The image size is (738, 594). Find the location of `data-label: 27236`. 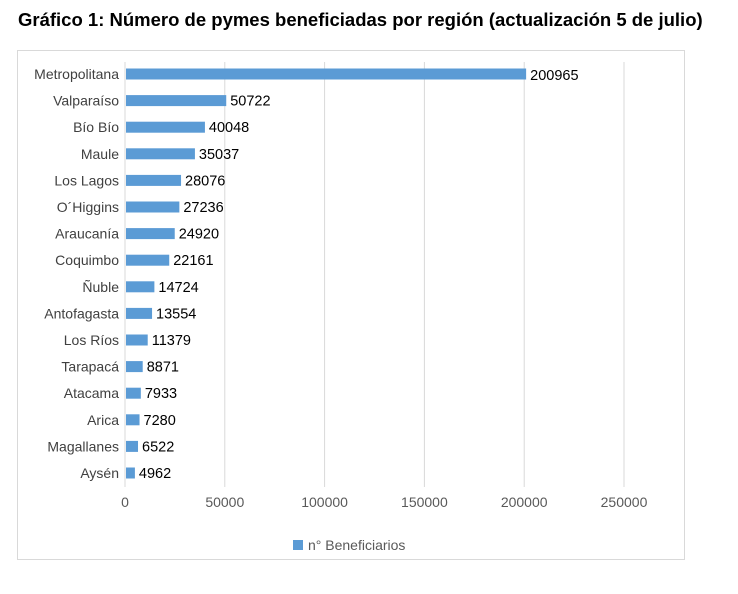

data-label: 27236 is located at coordinates (203, 208).